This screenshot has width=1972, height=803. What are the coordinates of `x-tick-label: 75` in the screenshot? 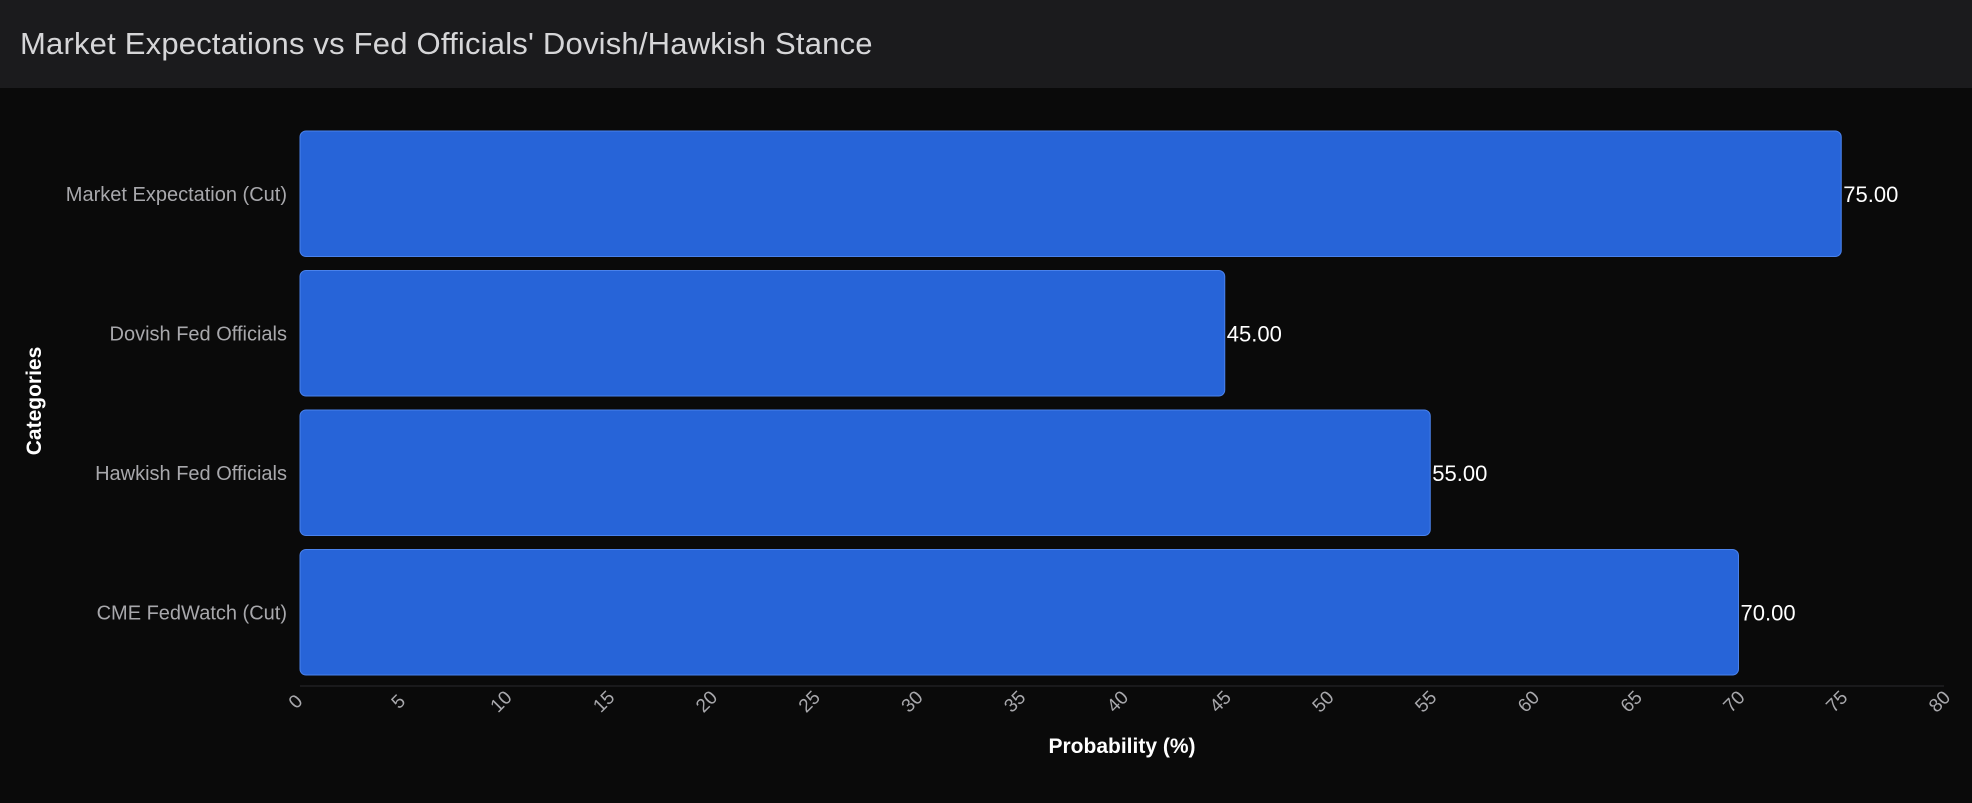 It's located at (1837, 702).